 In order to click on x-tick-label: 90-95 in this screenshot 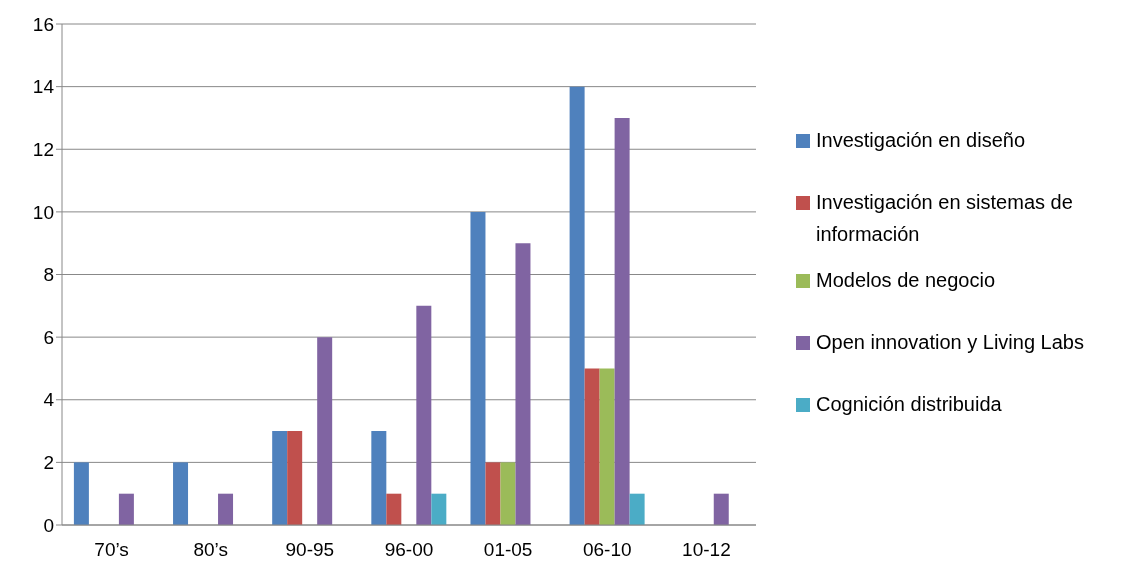, I will do `click(310, 550)`.